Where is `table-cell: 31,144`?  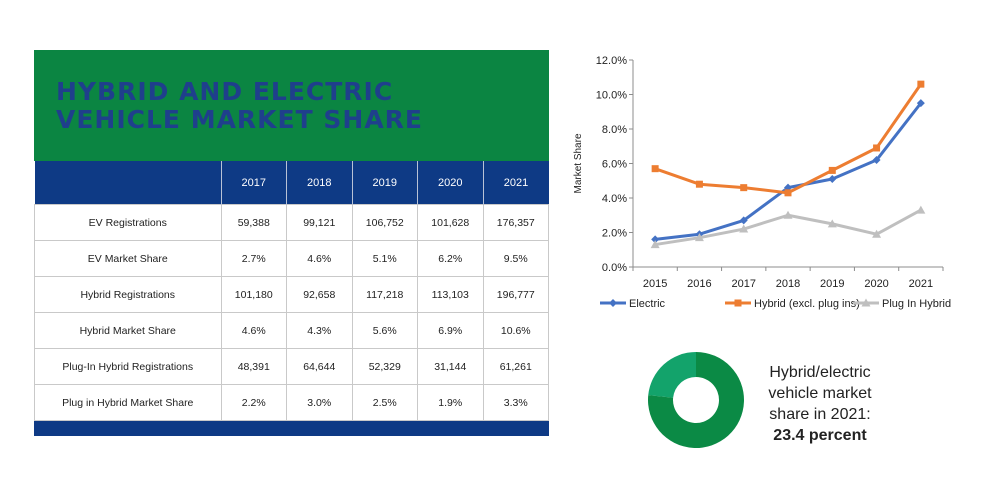
table-cell: 31,144 is located at coordinates (450, 366).